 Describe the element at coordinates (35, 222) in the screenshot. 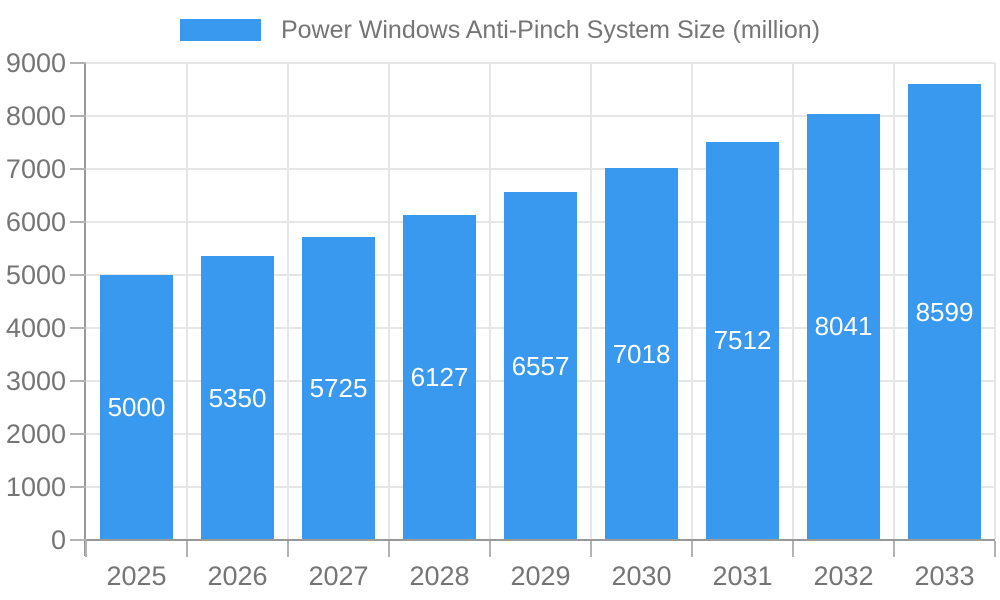

I see `y-axis-tick-label: 6000` at that location.